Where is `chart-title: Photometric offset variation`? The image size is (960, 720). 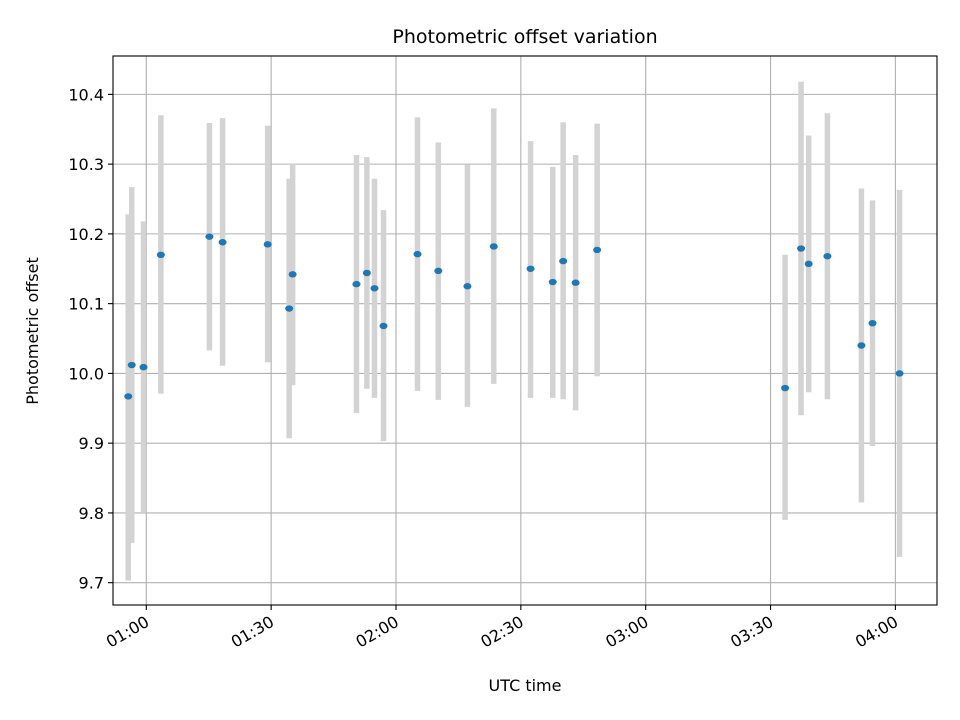
chart-title: Photometric offset variation is located at coordinates (524, 37).